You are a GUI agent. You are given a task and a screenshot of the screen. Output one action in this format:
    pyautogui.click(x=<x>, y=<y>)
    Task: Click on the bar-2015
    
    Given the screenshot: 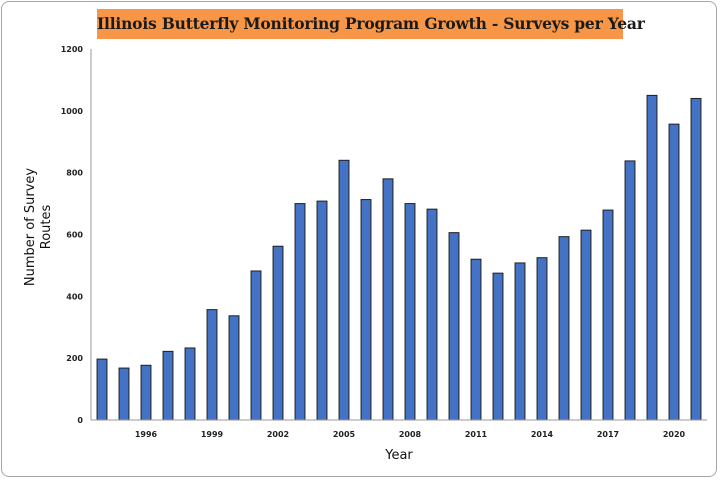 What is the action you would take?
    pyautogui.click(x=564, y=328)
    